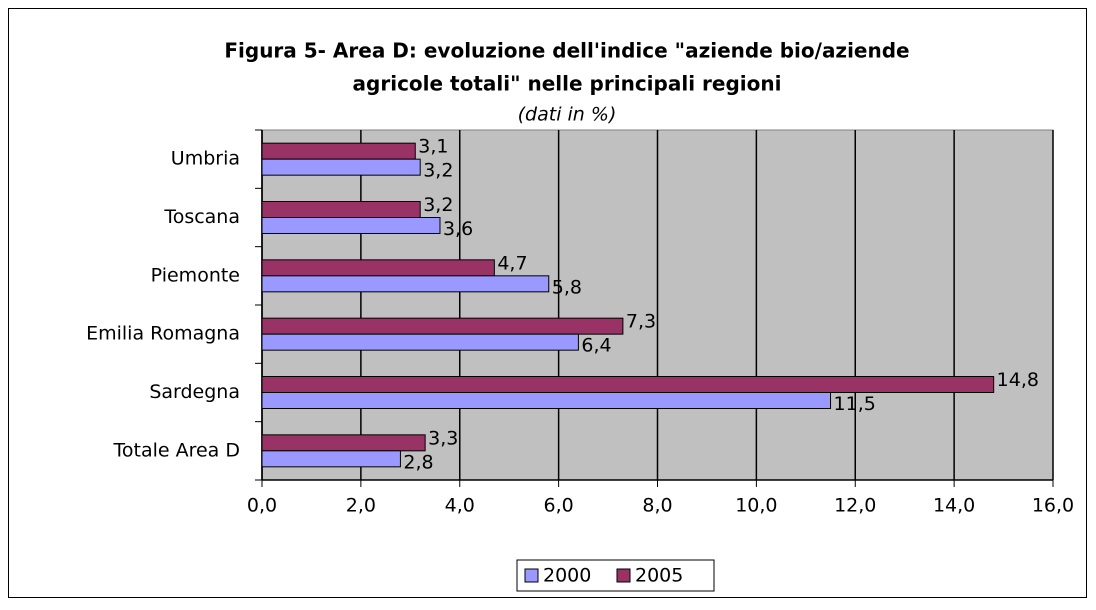  Describe the element at coordinates (460, 506) in the screenshot. I see `x-tick-label: 4,0` at that location.